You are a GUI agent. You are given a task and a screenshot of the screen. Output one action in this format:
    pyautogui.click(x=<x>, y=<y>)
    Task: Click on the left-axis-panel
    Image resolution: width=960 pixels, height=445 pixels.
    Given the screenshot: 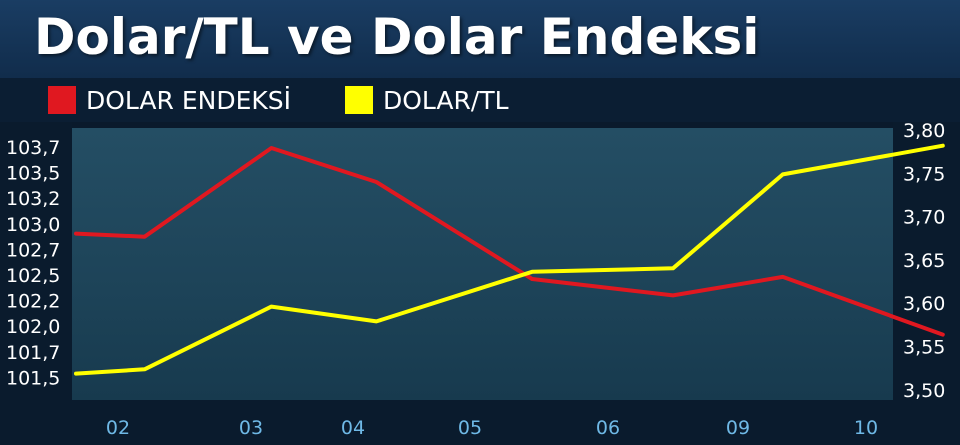 What is the action you would take?
    pyautogui.click(x=36, y=261)
    